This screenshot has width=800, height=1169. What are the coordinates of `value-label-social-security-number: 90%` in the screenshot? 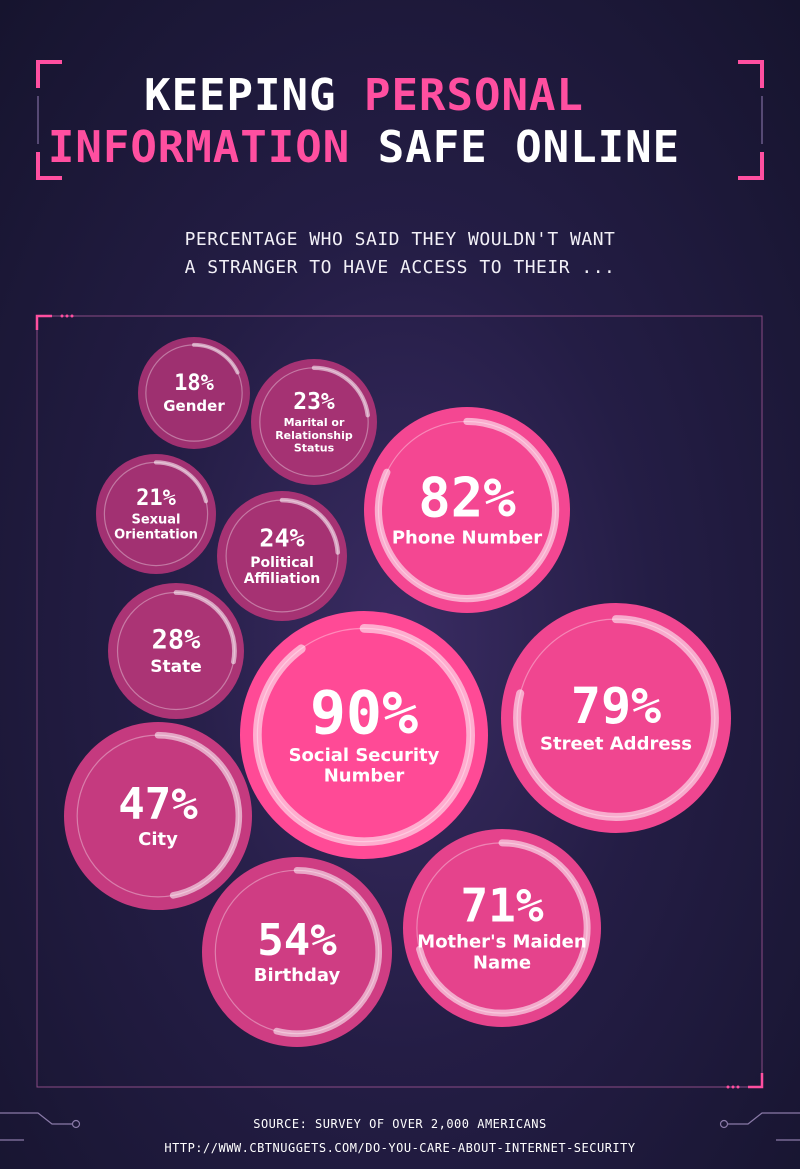 It's located at (364, 713).